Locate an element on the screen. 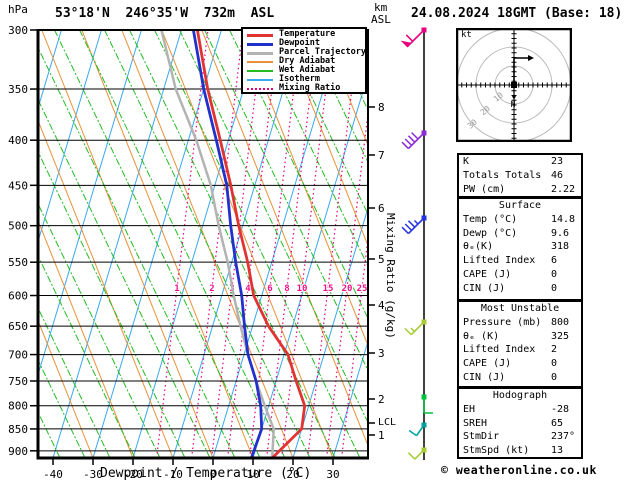 The image size is (629, 486). stats-label: K is located at coordinates (466, 161).